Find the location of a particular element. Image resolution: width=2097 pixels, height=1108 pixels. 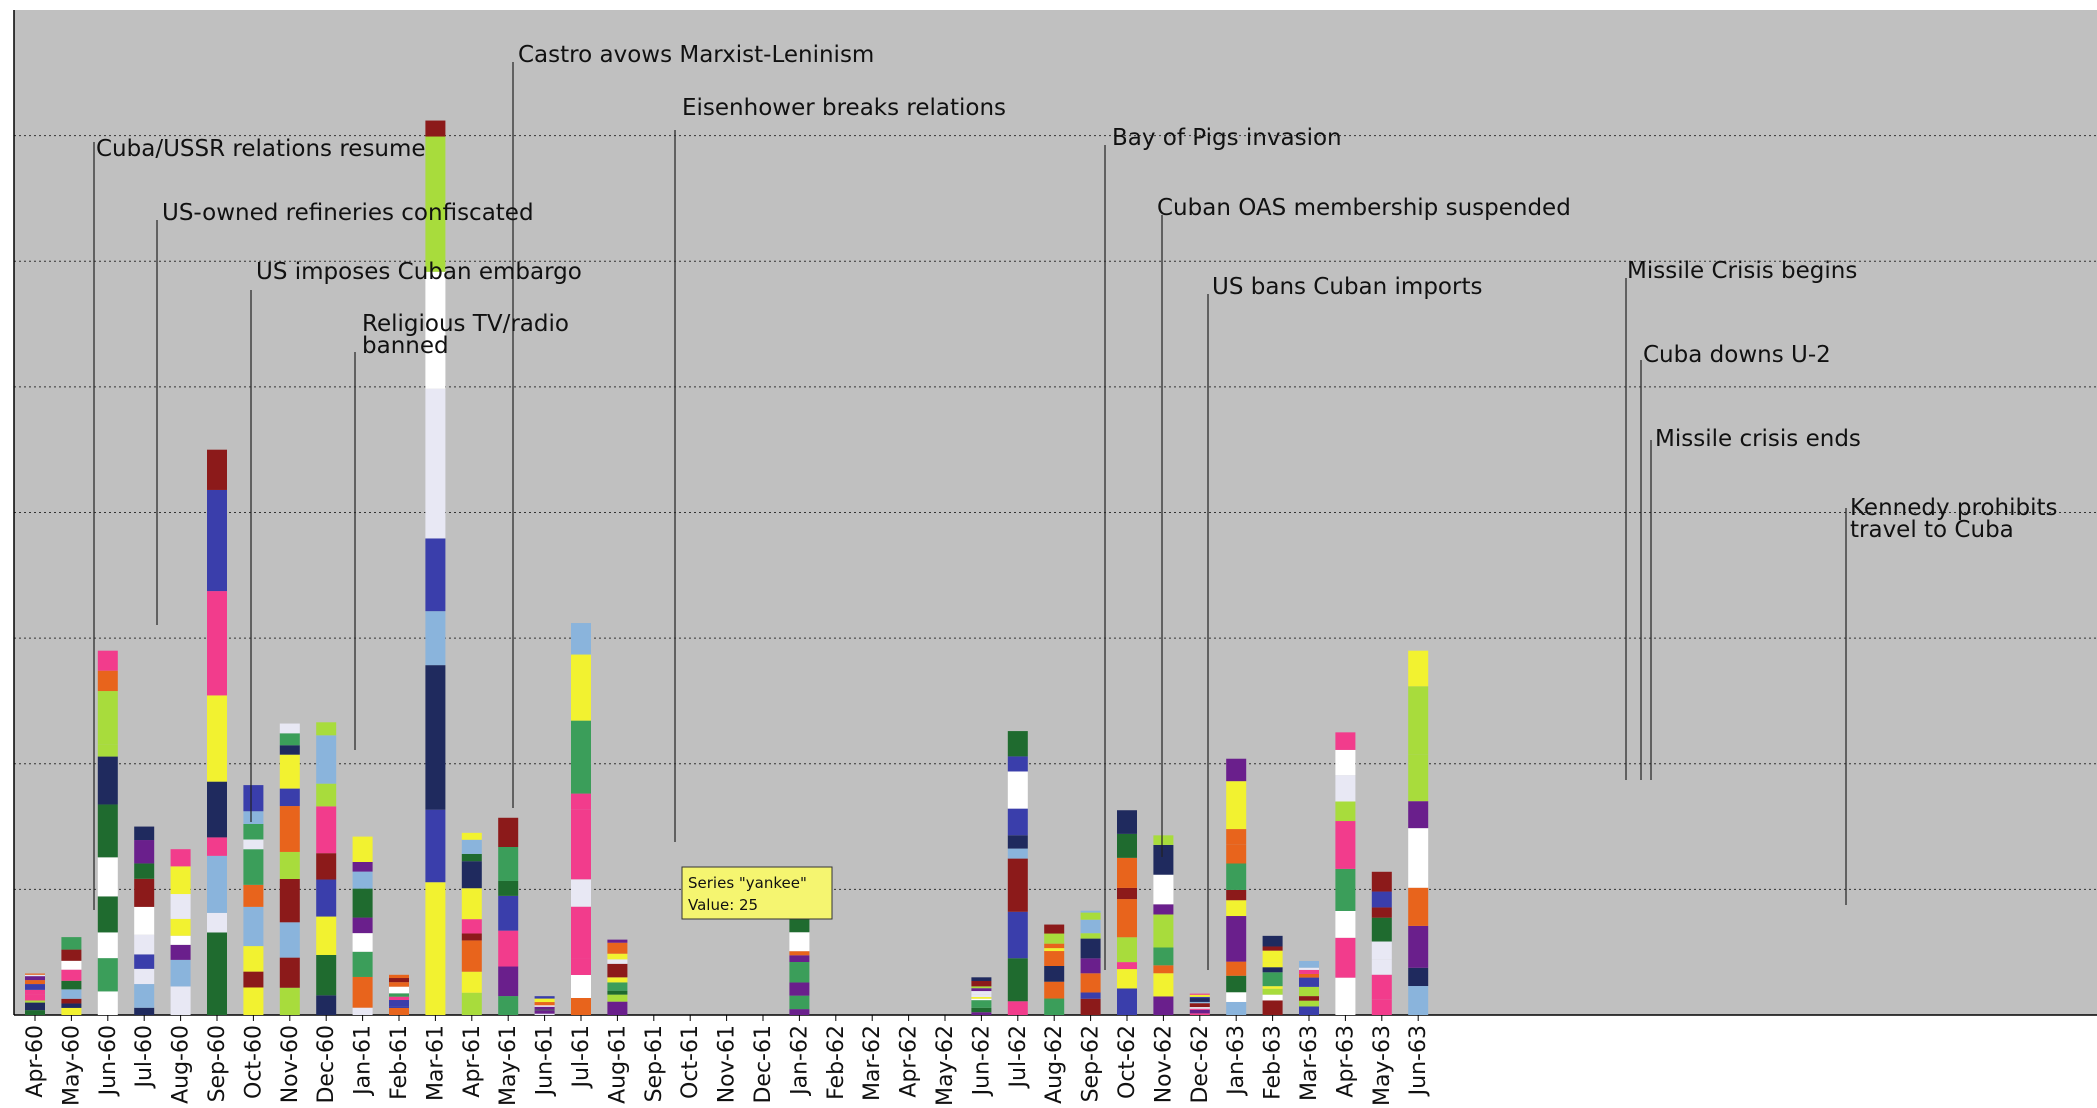

x-tick-label: Feb-62 is located at coordinates (836, 1062).